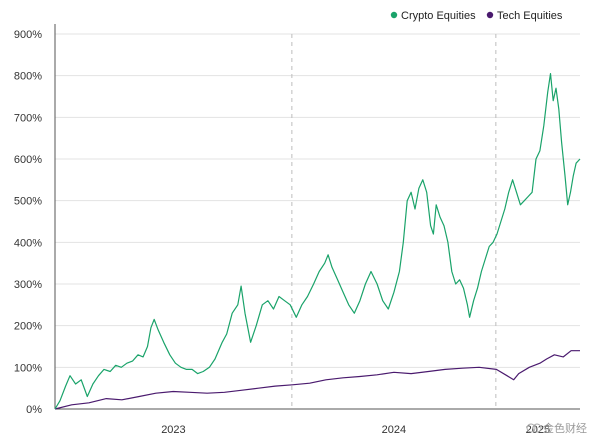 The width and height of the screenshot is (600, 441). Describe the element at coordinates (565, 428) in the screenshot. I see `watermark-text: 金色财经` at that location.